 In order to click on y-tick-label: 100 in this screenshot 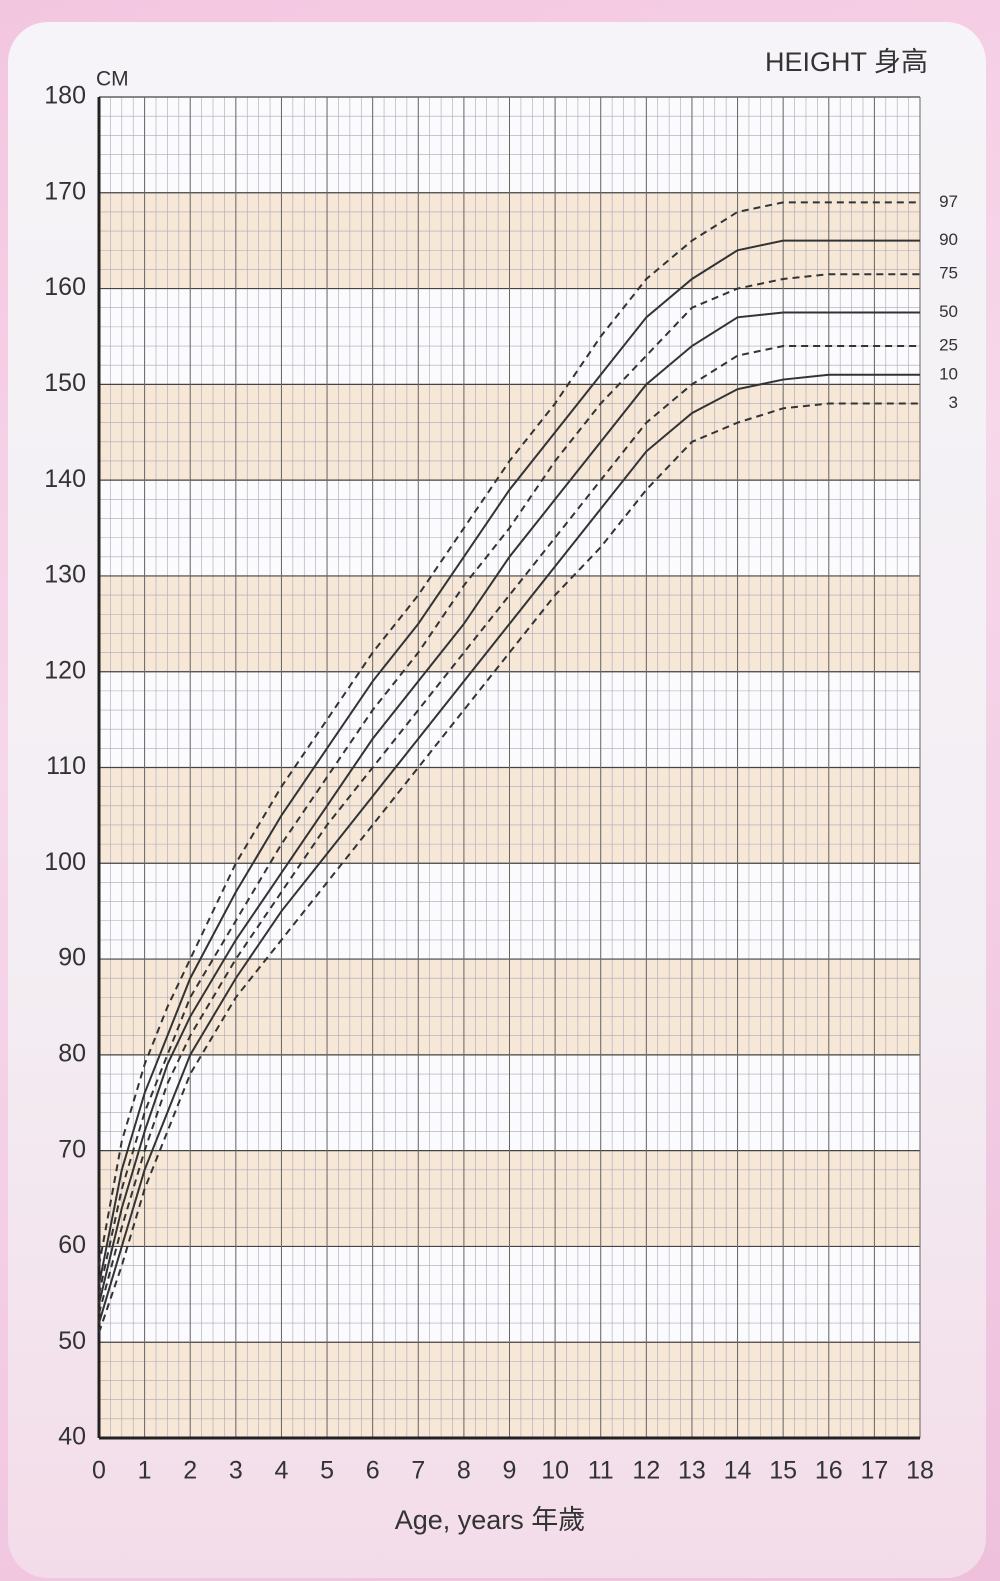, I will do `click(65, 862)`.